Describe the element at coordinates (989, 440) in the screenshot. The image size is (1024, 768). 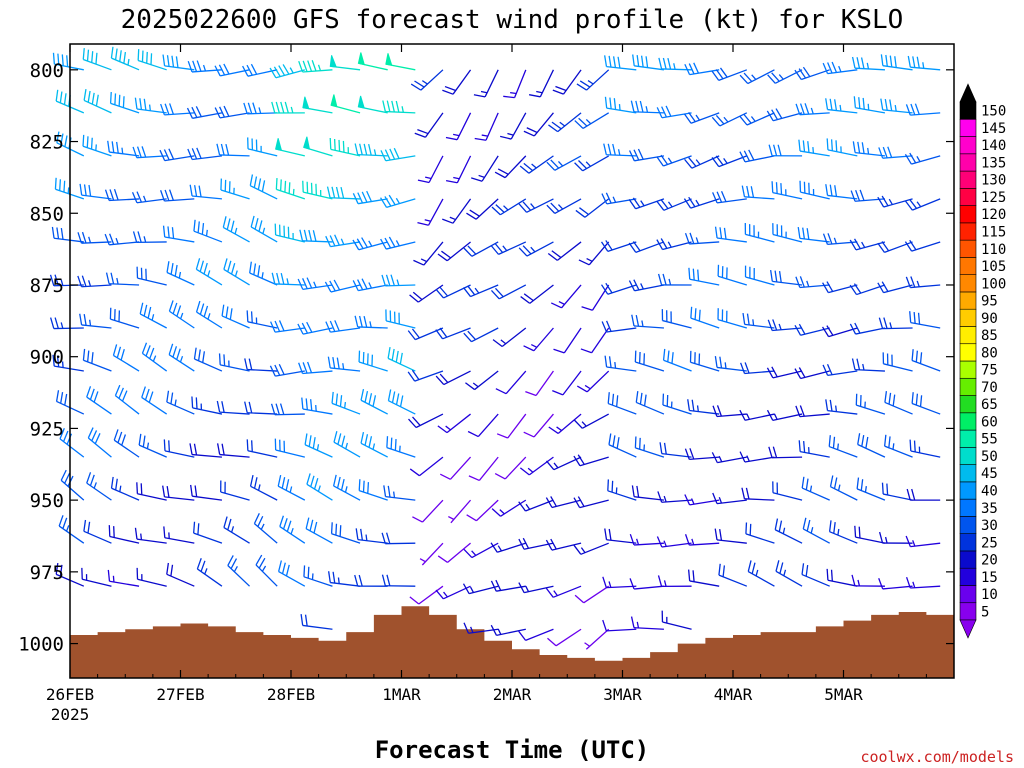
I see `colorbar-label: 55` at that location.